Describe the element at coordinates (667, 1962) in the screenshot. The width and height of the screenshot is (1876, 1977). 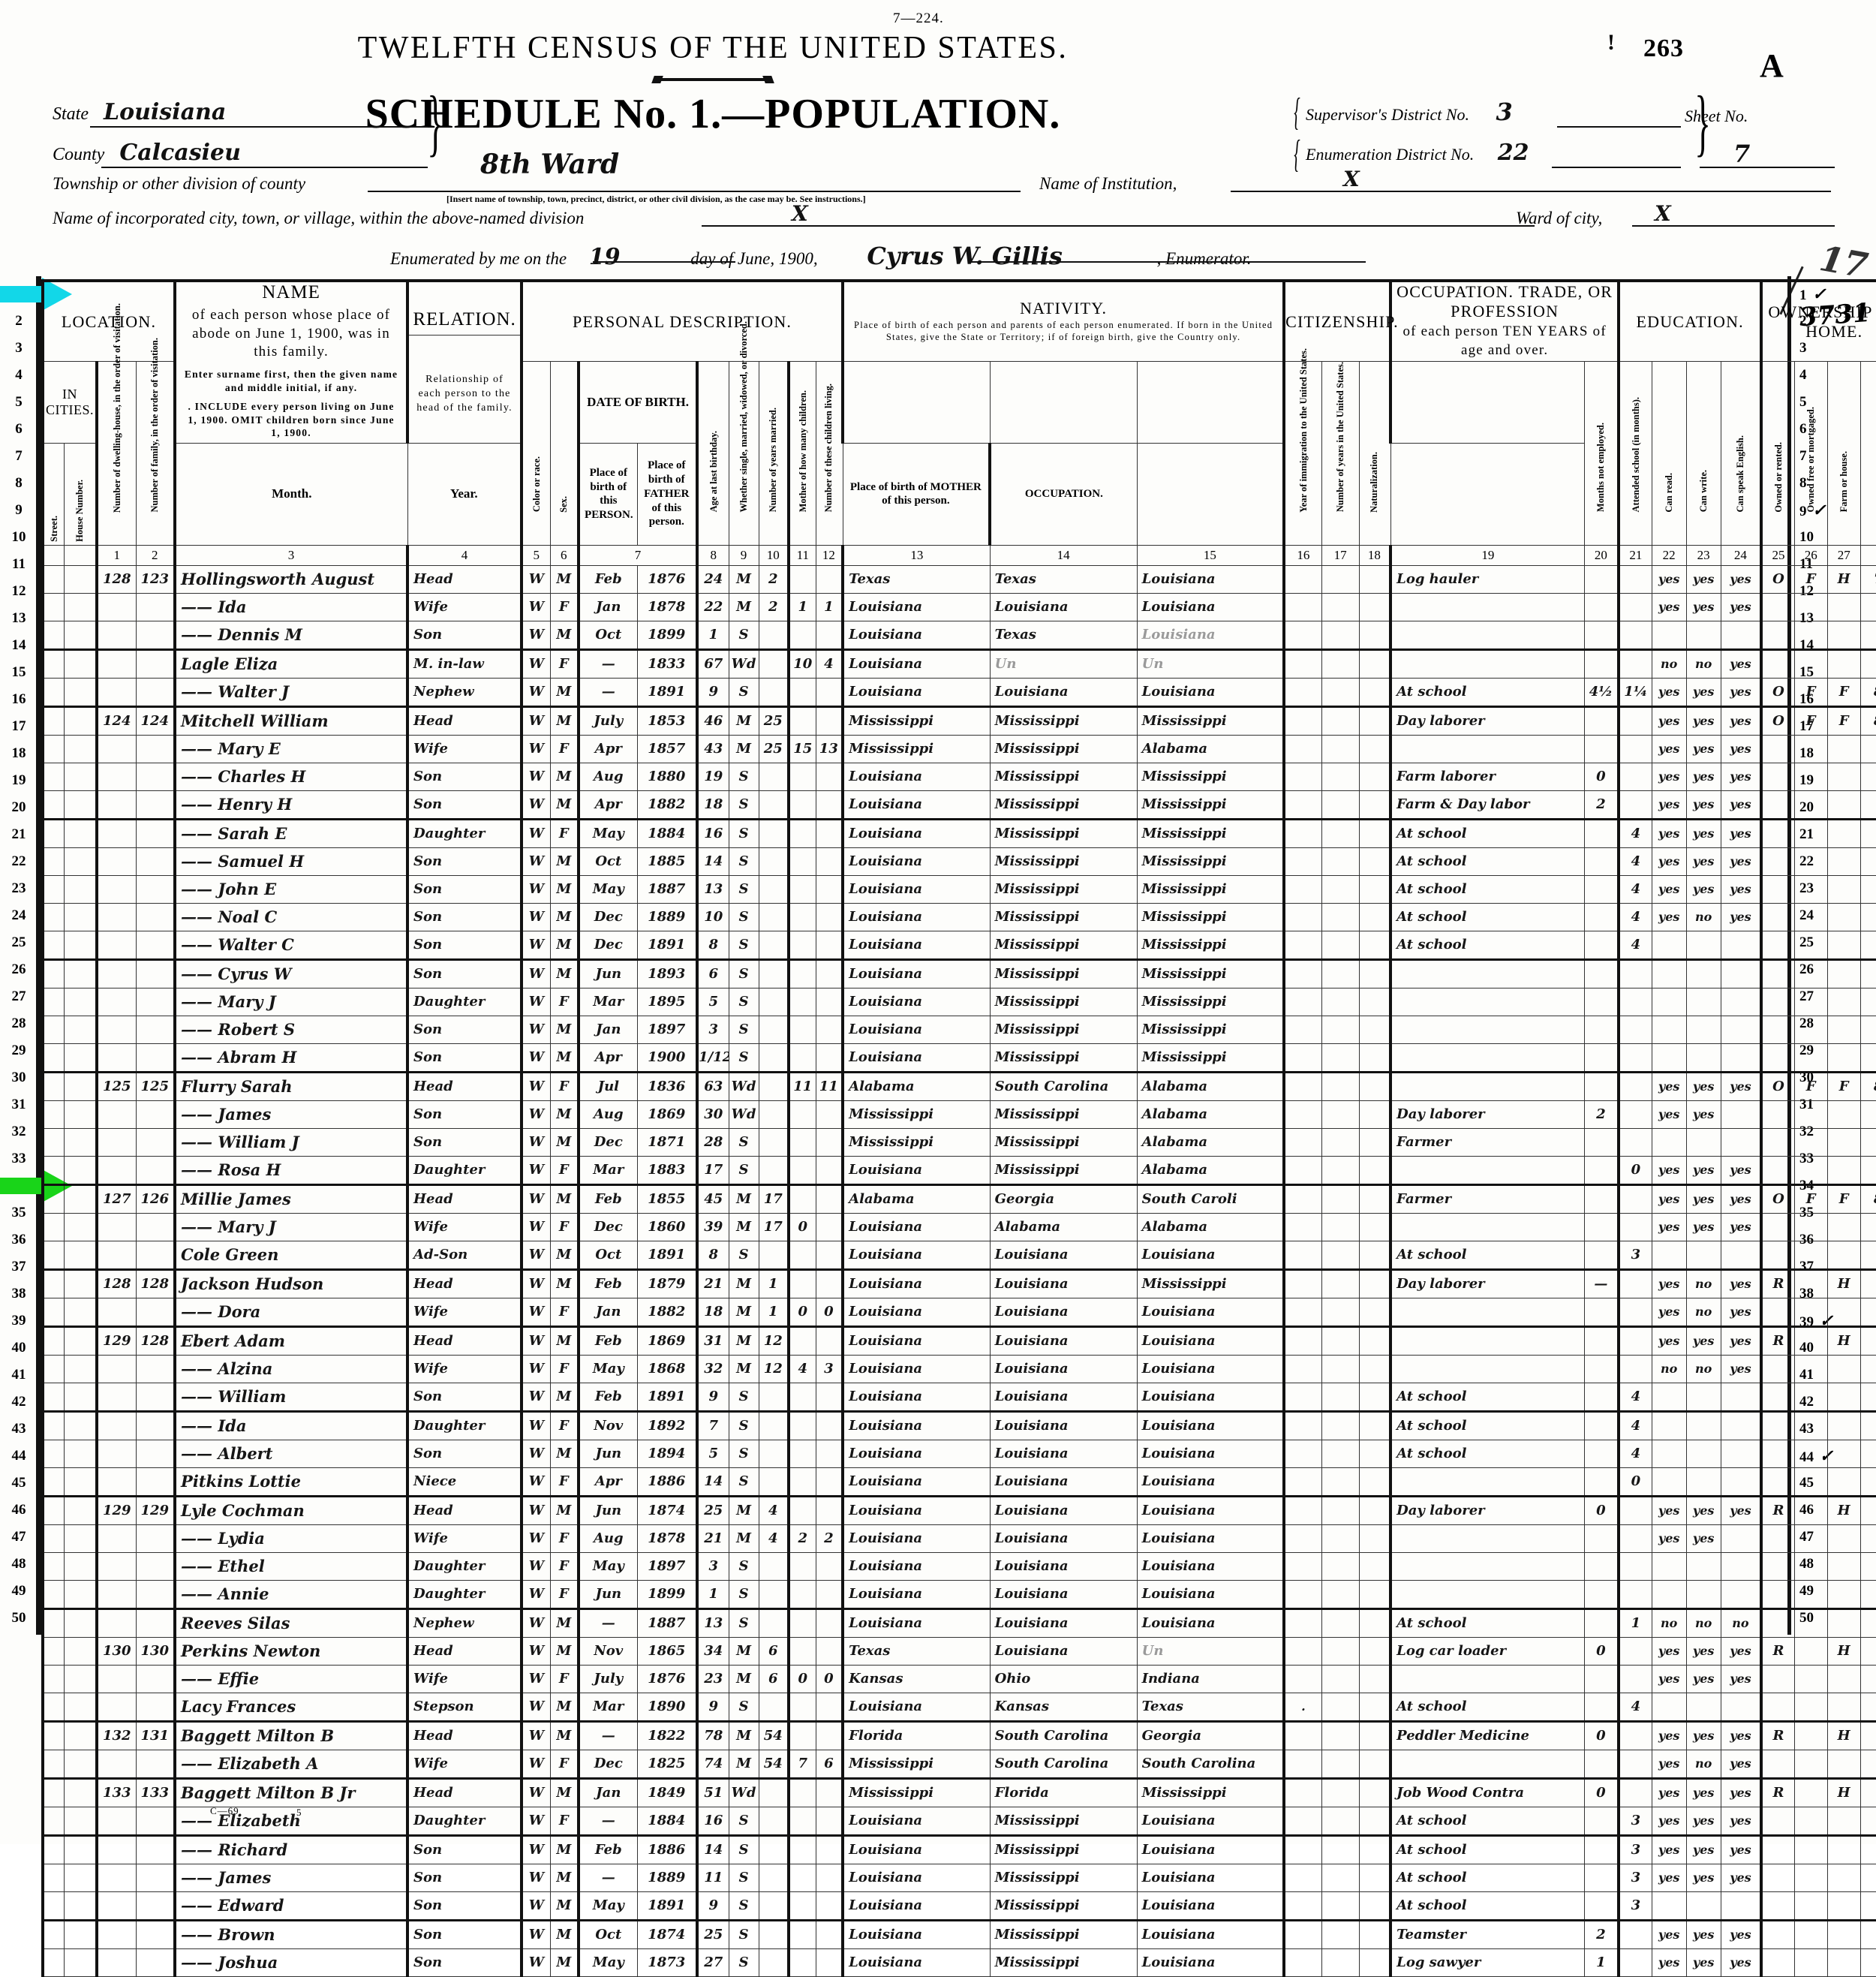
I see `cell-value: 1873` at that location.